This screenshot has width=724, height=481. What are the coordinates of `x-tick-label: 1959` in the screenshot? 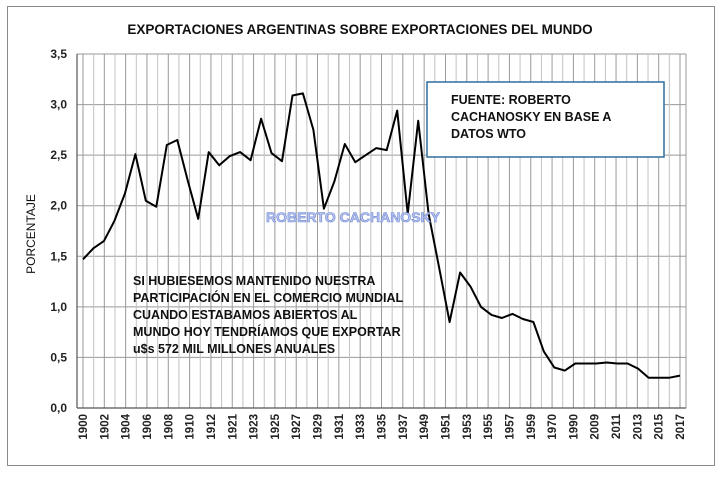 It's located at (532, 427).